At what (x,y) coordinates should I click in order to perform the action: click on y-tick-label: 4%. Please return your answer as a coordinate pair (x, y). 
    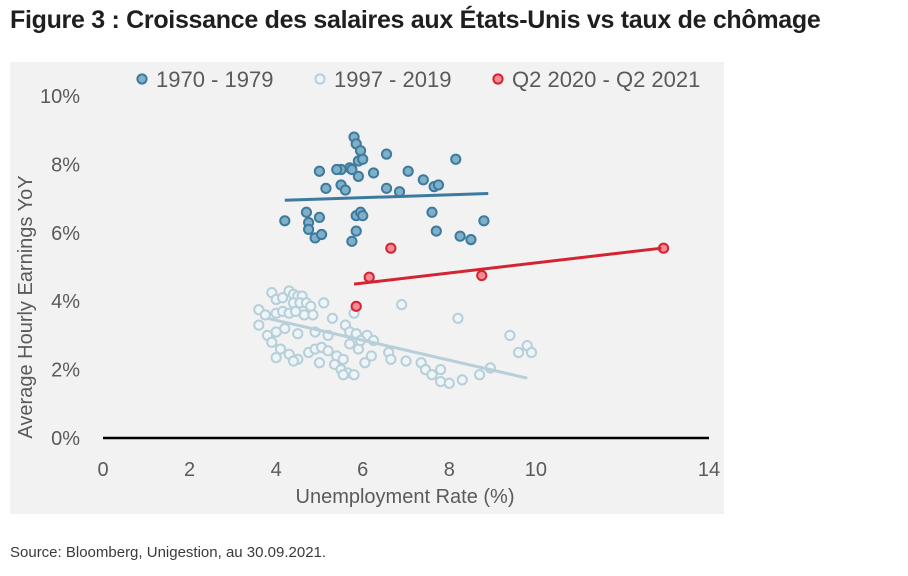
    Looking at the image, I should click on (65, 302).